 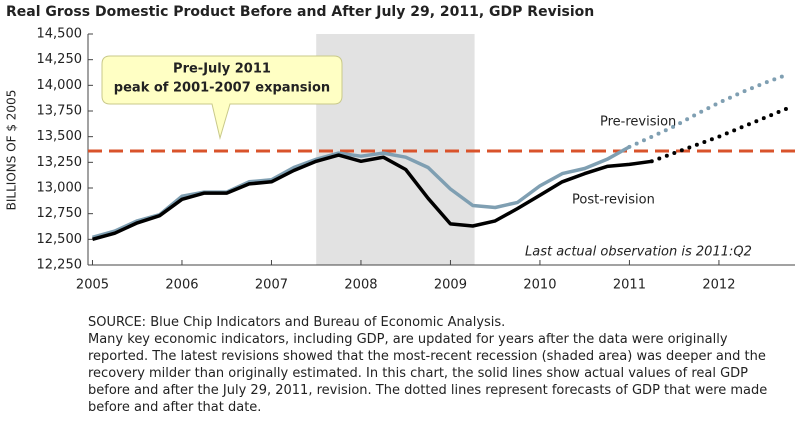 I want to click on x-tick-label: 2007, so click(x=271, y=285).